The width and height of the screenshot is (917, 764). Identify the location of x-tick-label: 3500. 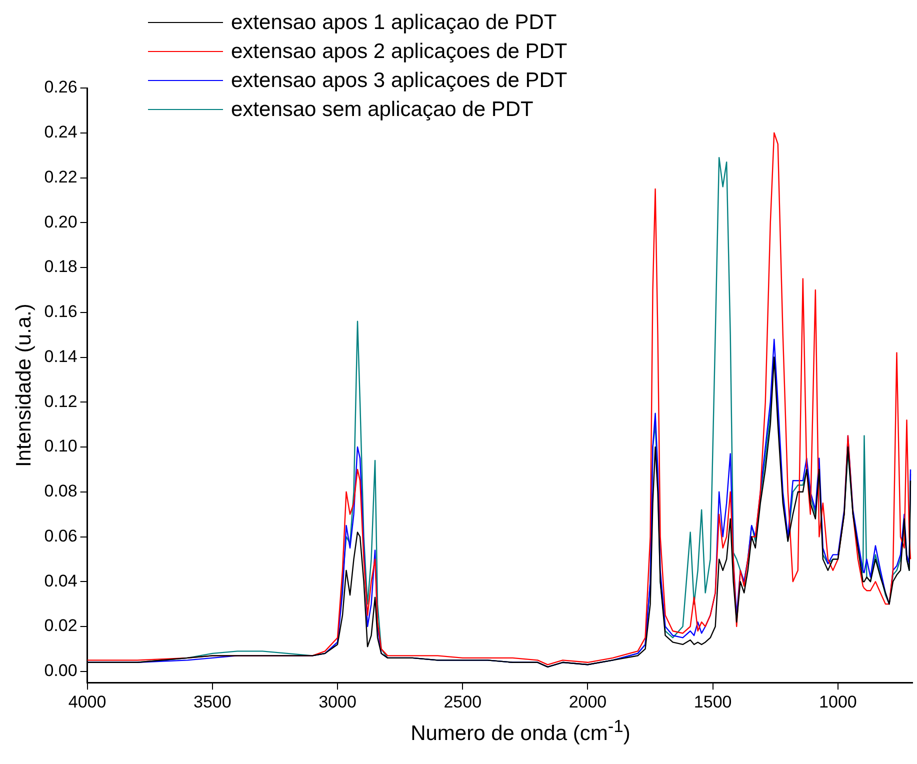
(212, 702).